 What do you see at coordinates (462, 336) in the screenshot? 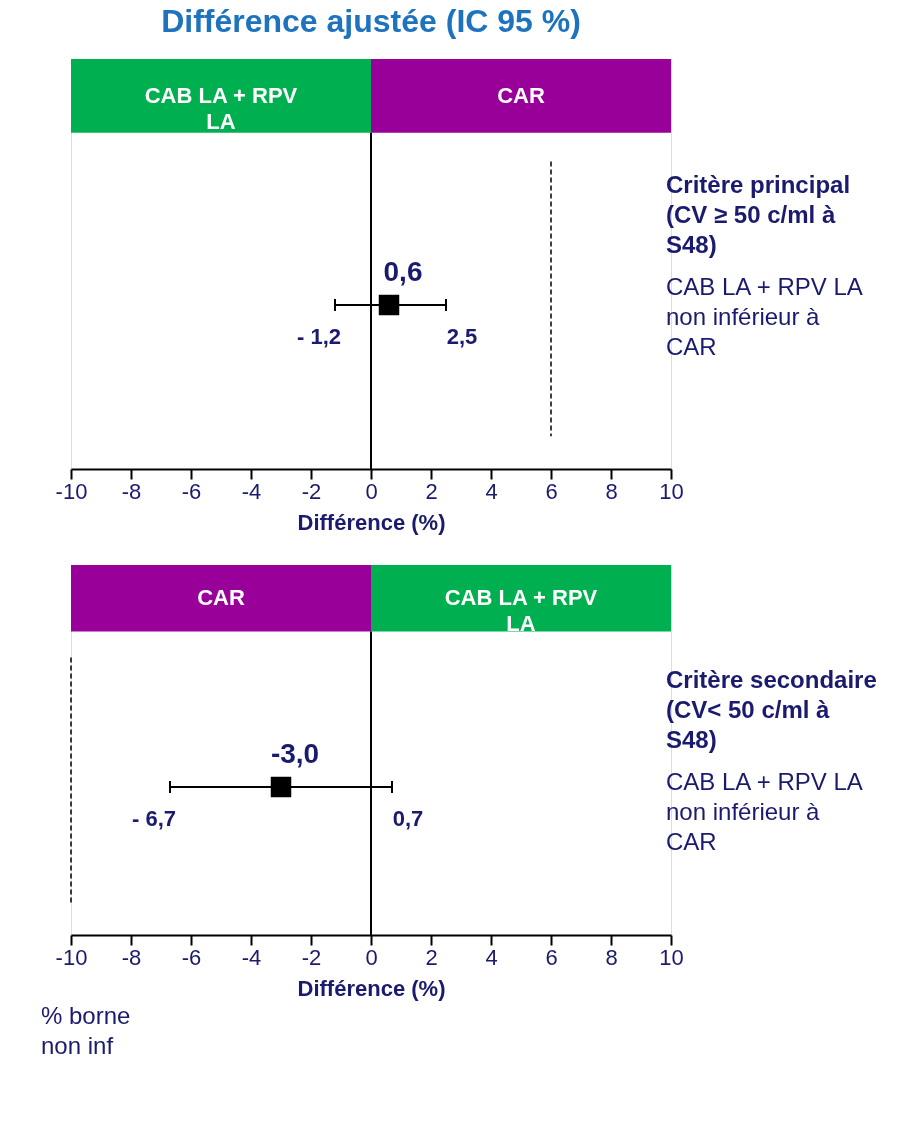
I see `annotation: 2,5` at bounding box center [462, 336].